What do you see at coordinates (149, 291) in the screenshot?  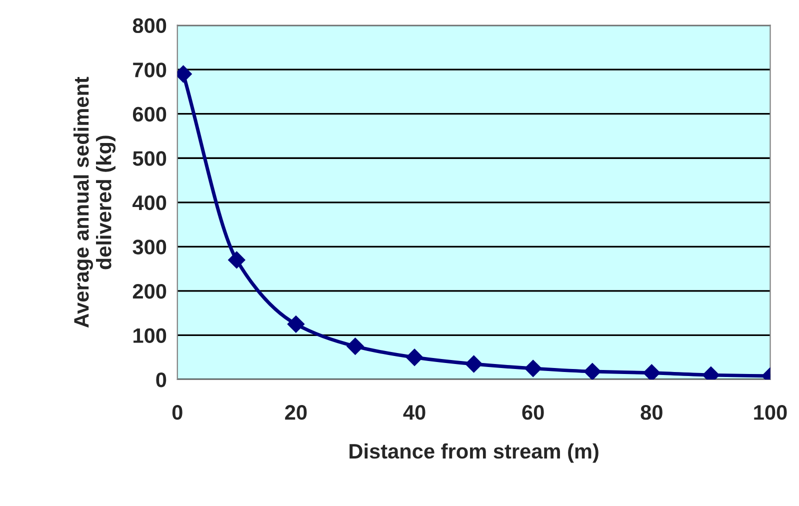 I see `y-tick-label: 200` at bounding box center [149, 291].